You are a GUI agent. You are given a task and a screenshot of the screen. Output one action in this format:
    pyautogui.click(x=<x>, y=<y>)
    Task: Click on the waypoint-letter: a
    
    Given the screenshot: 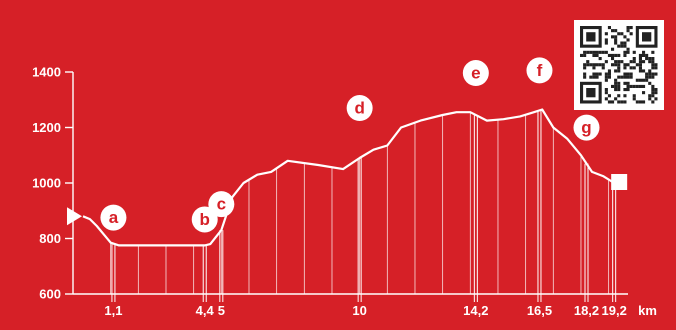 What is the action you would take?
    pyautogui.click(x=114, y=217)
    